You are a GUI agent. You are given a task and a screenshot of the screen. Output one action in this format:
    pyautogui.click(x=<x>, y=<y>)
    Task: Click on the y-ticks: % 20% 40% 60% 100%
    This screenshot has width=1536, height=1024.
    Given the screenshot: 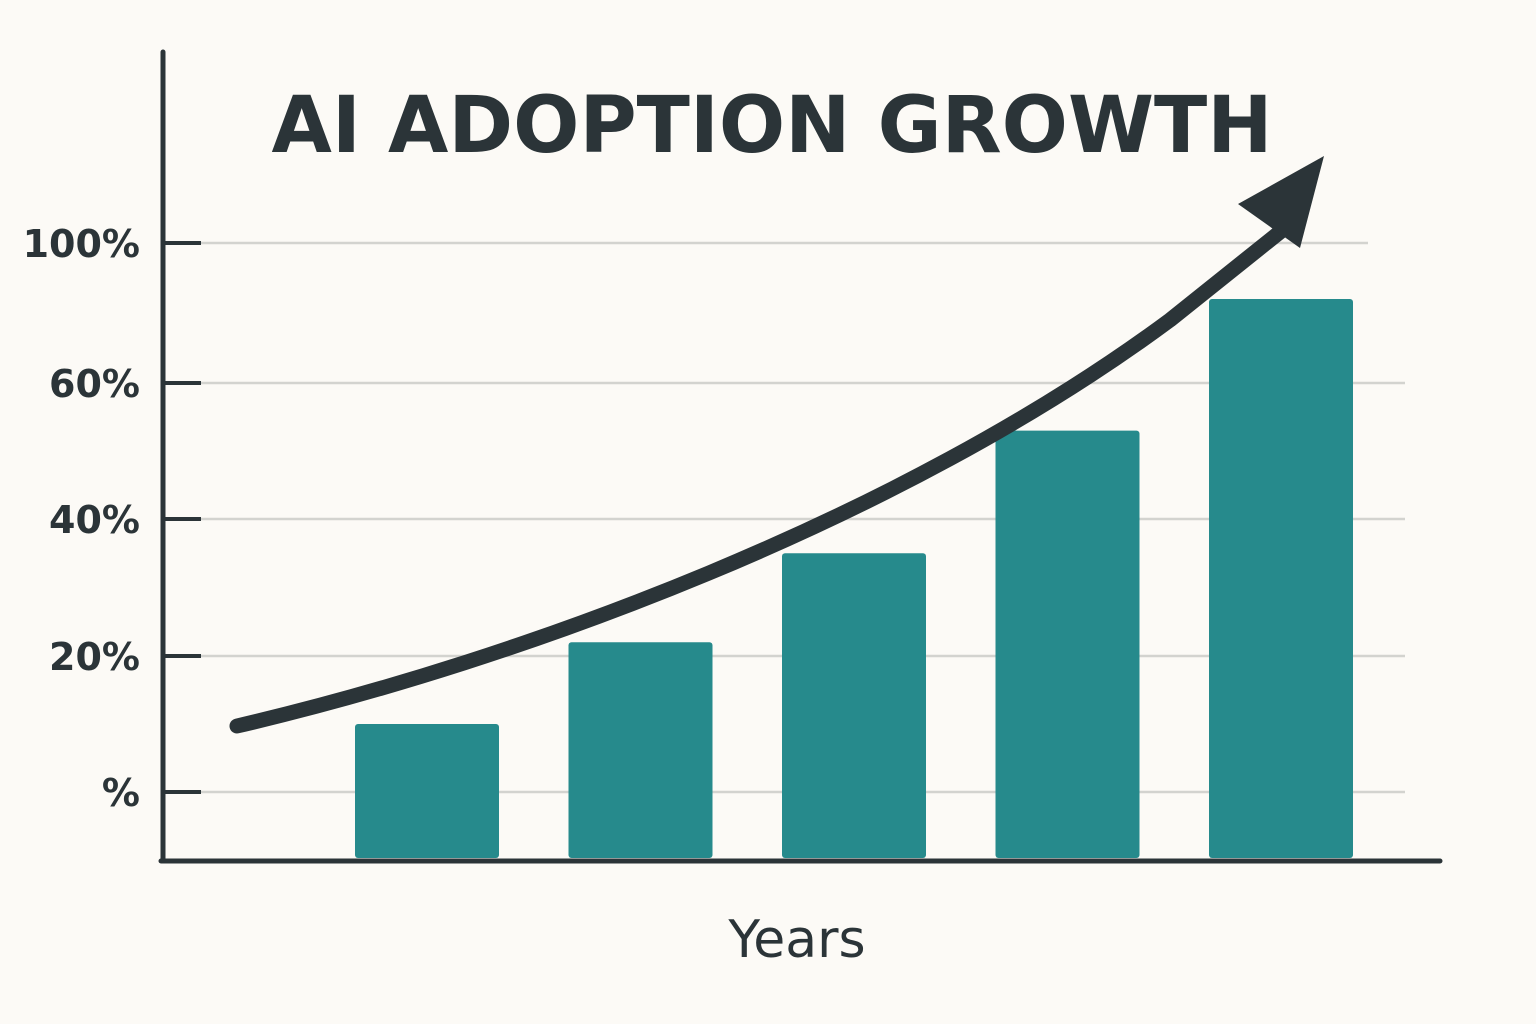 What is the action you would take?
    pyautogui.click(x=112, y=518)
    